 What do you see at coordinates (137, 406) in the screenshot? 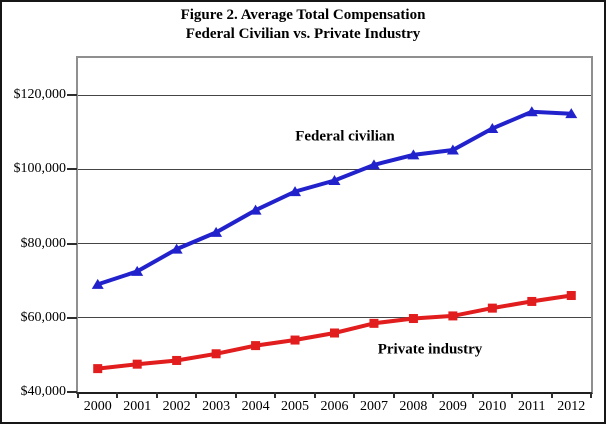
I see `x-axis-label: 2001` at bounding box center [137, 406].